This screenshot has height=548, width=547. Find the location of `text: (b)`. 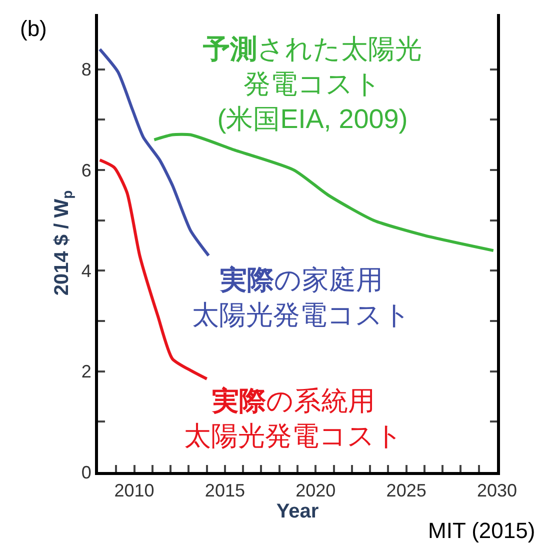

text: (b) is located at coordinates (33, 28).